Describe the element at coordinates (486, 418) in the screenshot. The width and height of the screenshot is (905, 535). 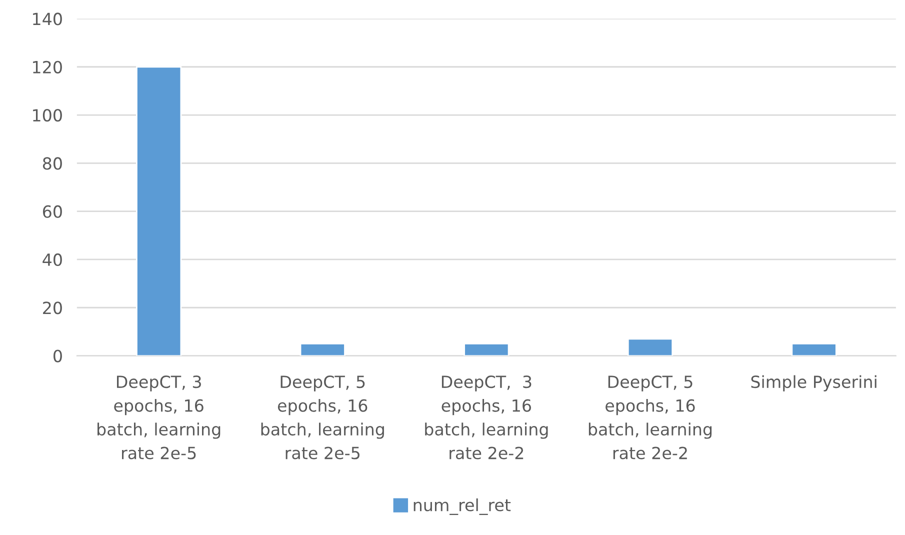
I see `x-tick-label: DeepCT, 3 epochs, 16 batch, learning rate 2e-2` at that location.